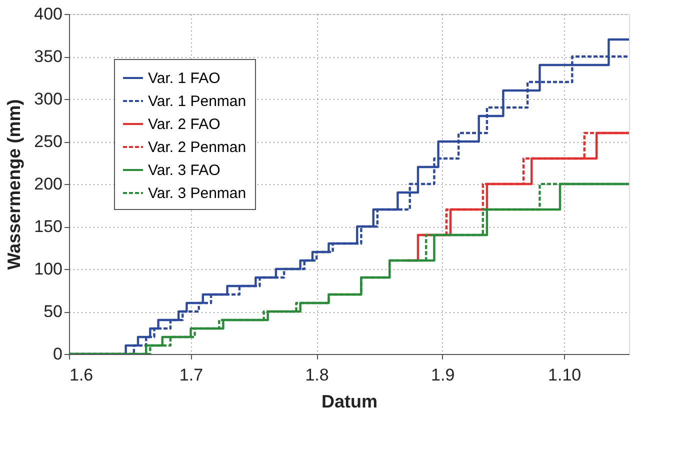 The height and width of the screenshot is (468, 700). I want to click on x-tick-label: 1.8, so click(317, 375).